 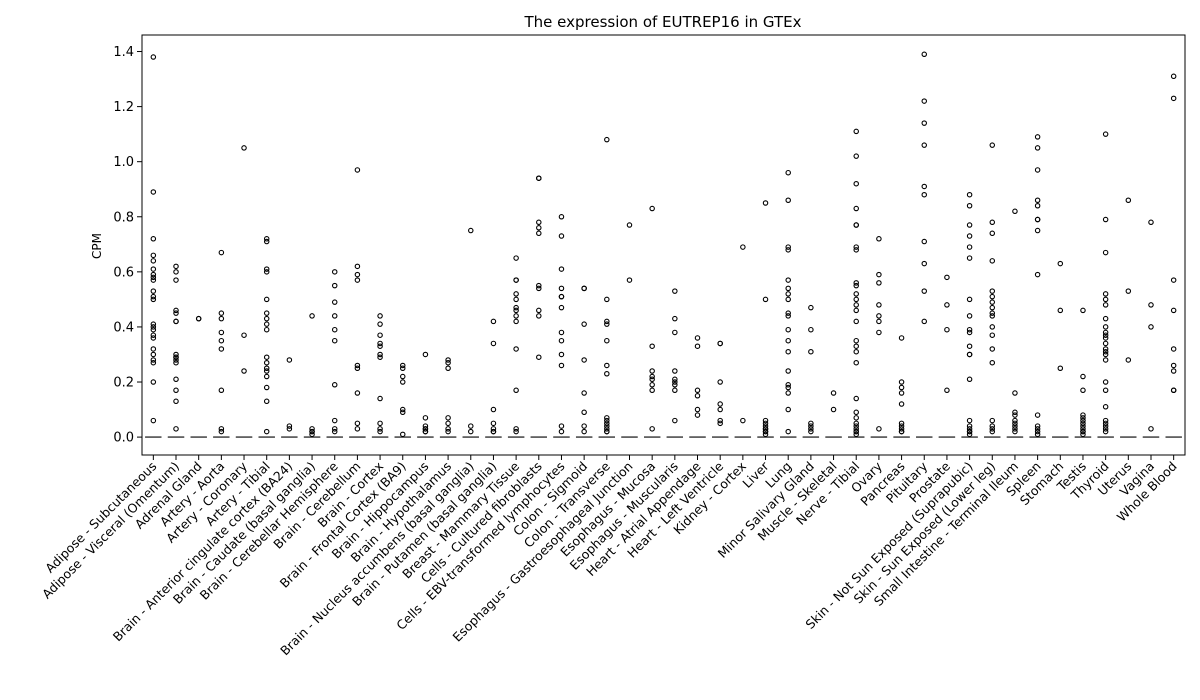 I want to click on y-axis-label: CPM, so click(x=97, y=246).